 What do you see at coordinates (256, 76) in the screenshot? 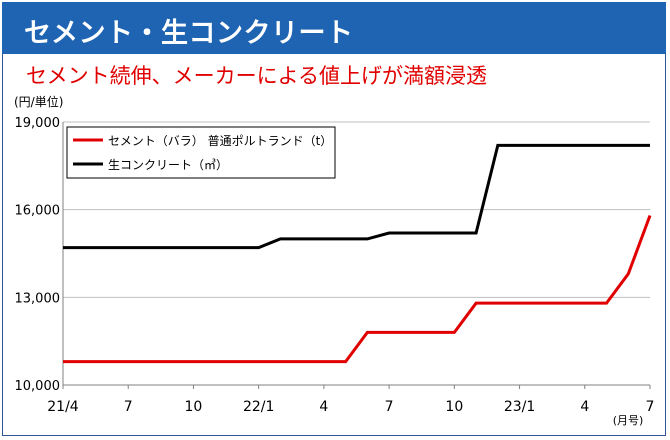
I see `chart-subtitle: セメント続伸、メーカーによる値上げが満額浸透` at bounding box center [256, 76].